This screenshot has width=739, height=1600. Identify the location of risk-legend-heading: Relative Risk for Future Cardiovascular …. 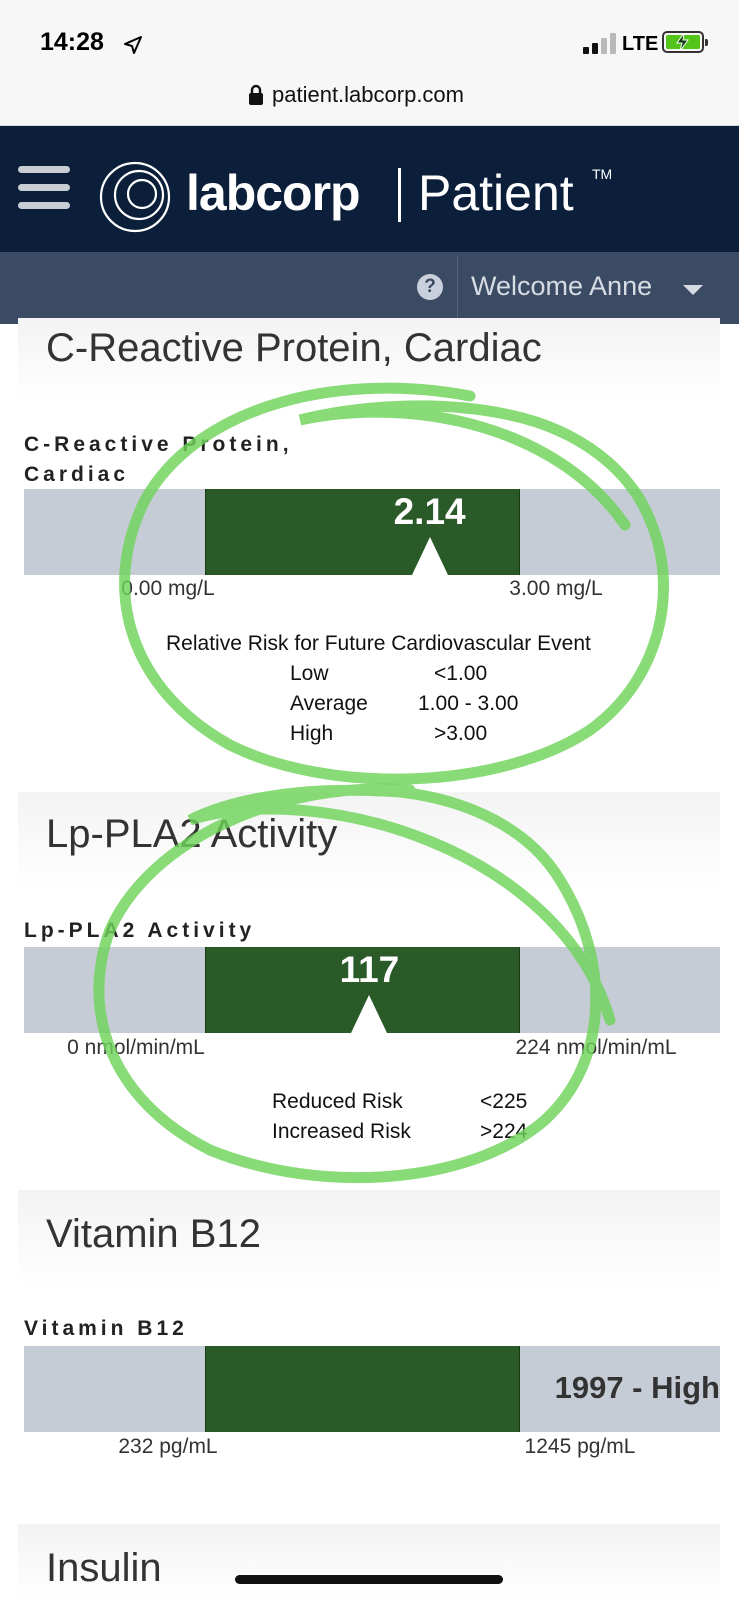
(378, 643).